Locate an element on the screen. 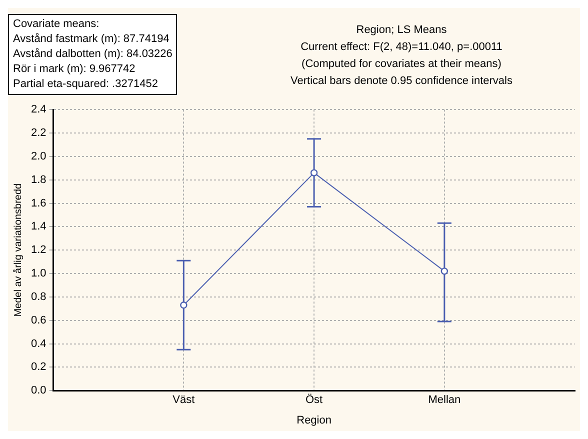  chart-subtitle: Current effect: F(2, 48)=11.040, p=.00011 (Computed for covariates at their means) Vertical bars denote 0.95 confidence intervals is located at coordinates (402, 64).